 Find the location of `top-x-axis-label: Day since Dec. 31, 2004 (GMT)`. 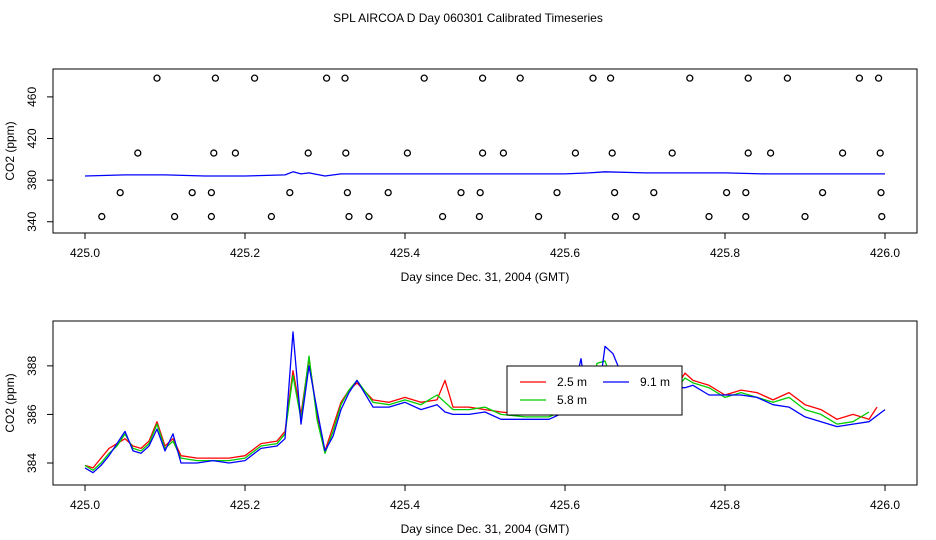

top-x-axis-label: Day since Dec. 31, 2004 (GMT) is located at coordinates (485, 277).